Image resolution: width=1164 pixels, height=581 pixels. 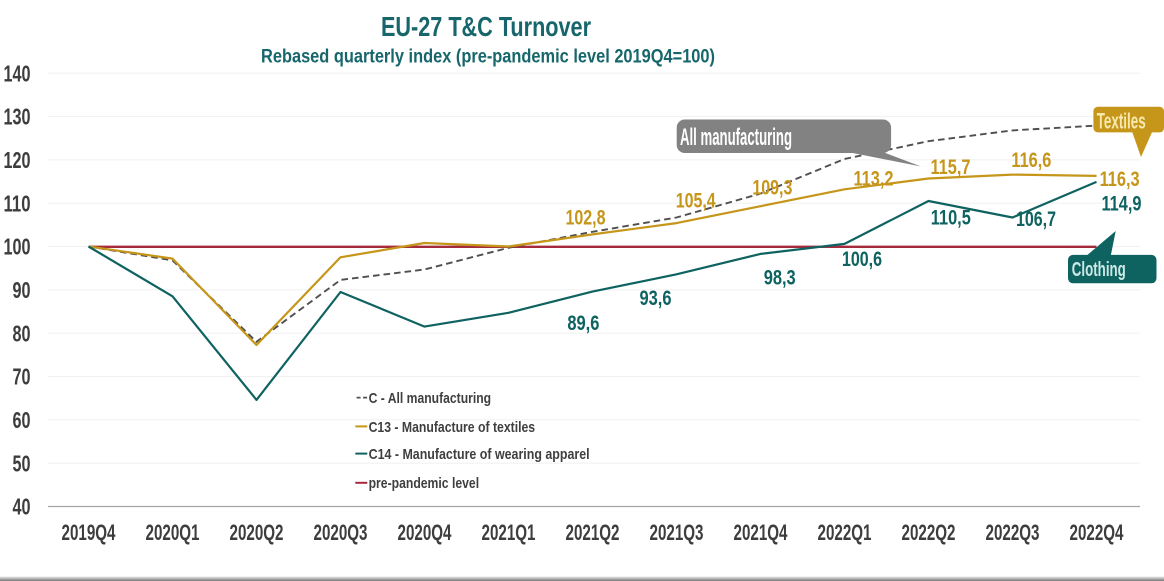 I want to click on svg-text: 2021Q3, so click(x=677, y=532).